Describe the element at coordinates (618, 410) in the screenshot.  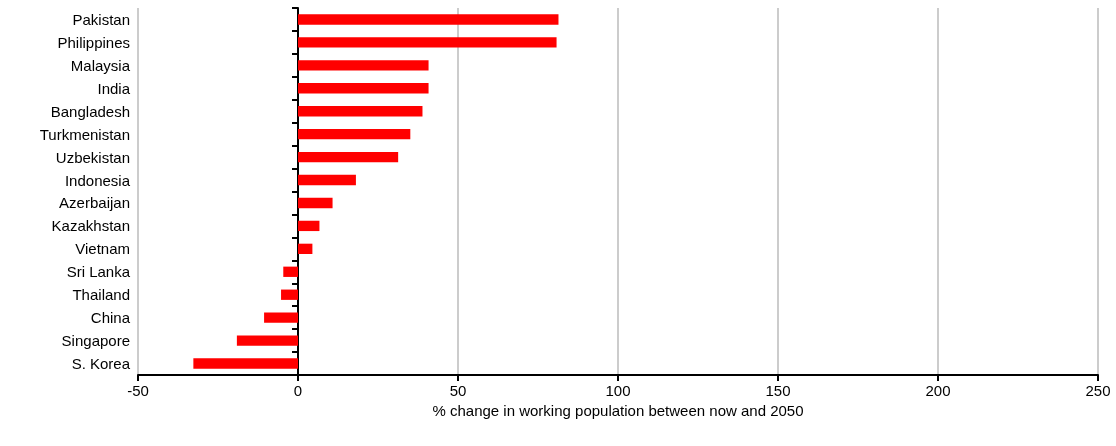
I see `x-axis-title: % change in working population between now and 2050` at that location.